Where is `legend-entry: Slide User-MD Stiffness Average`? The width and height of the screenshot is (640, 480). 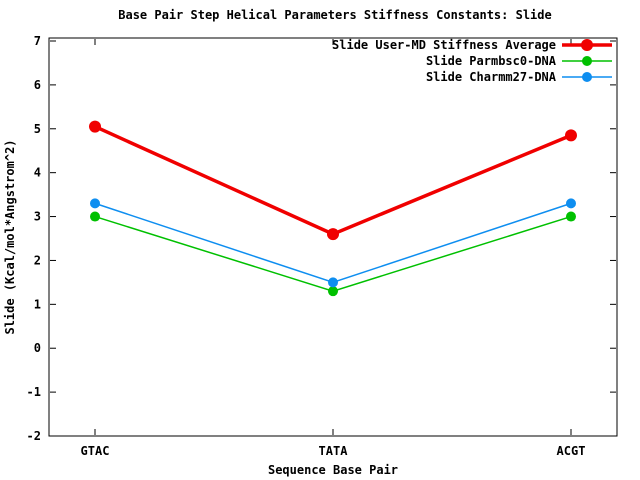 legend-entry: Slide User-MD Stiffness Average is located at coordinates (472, 45).